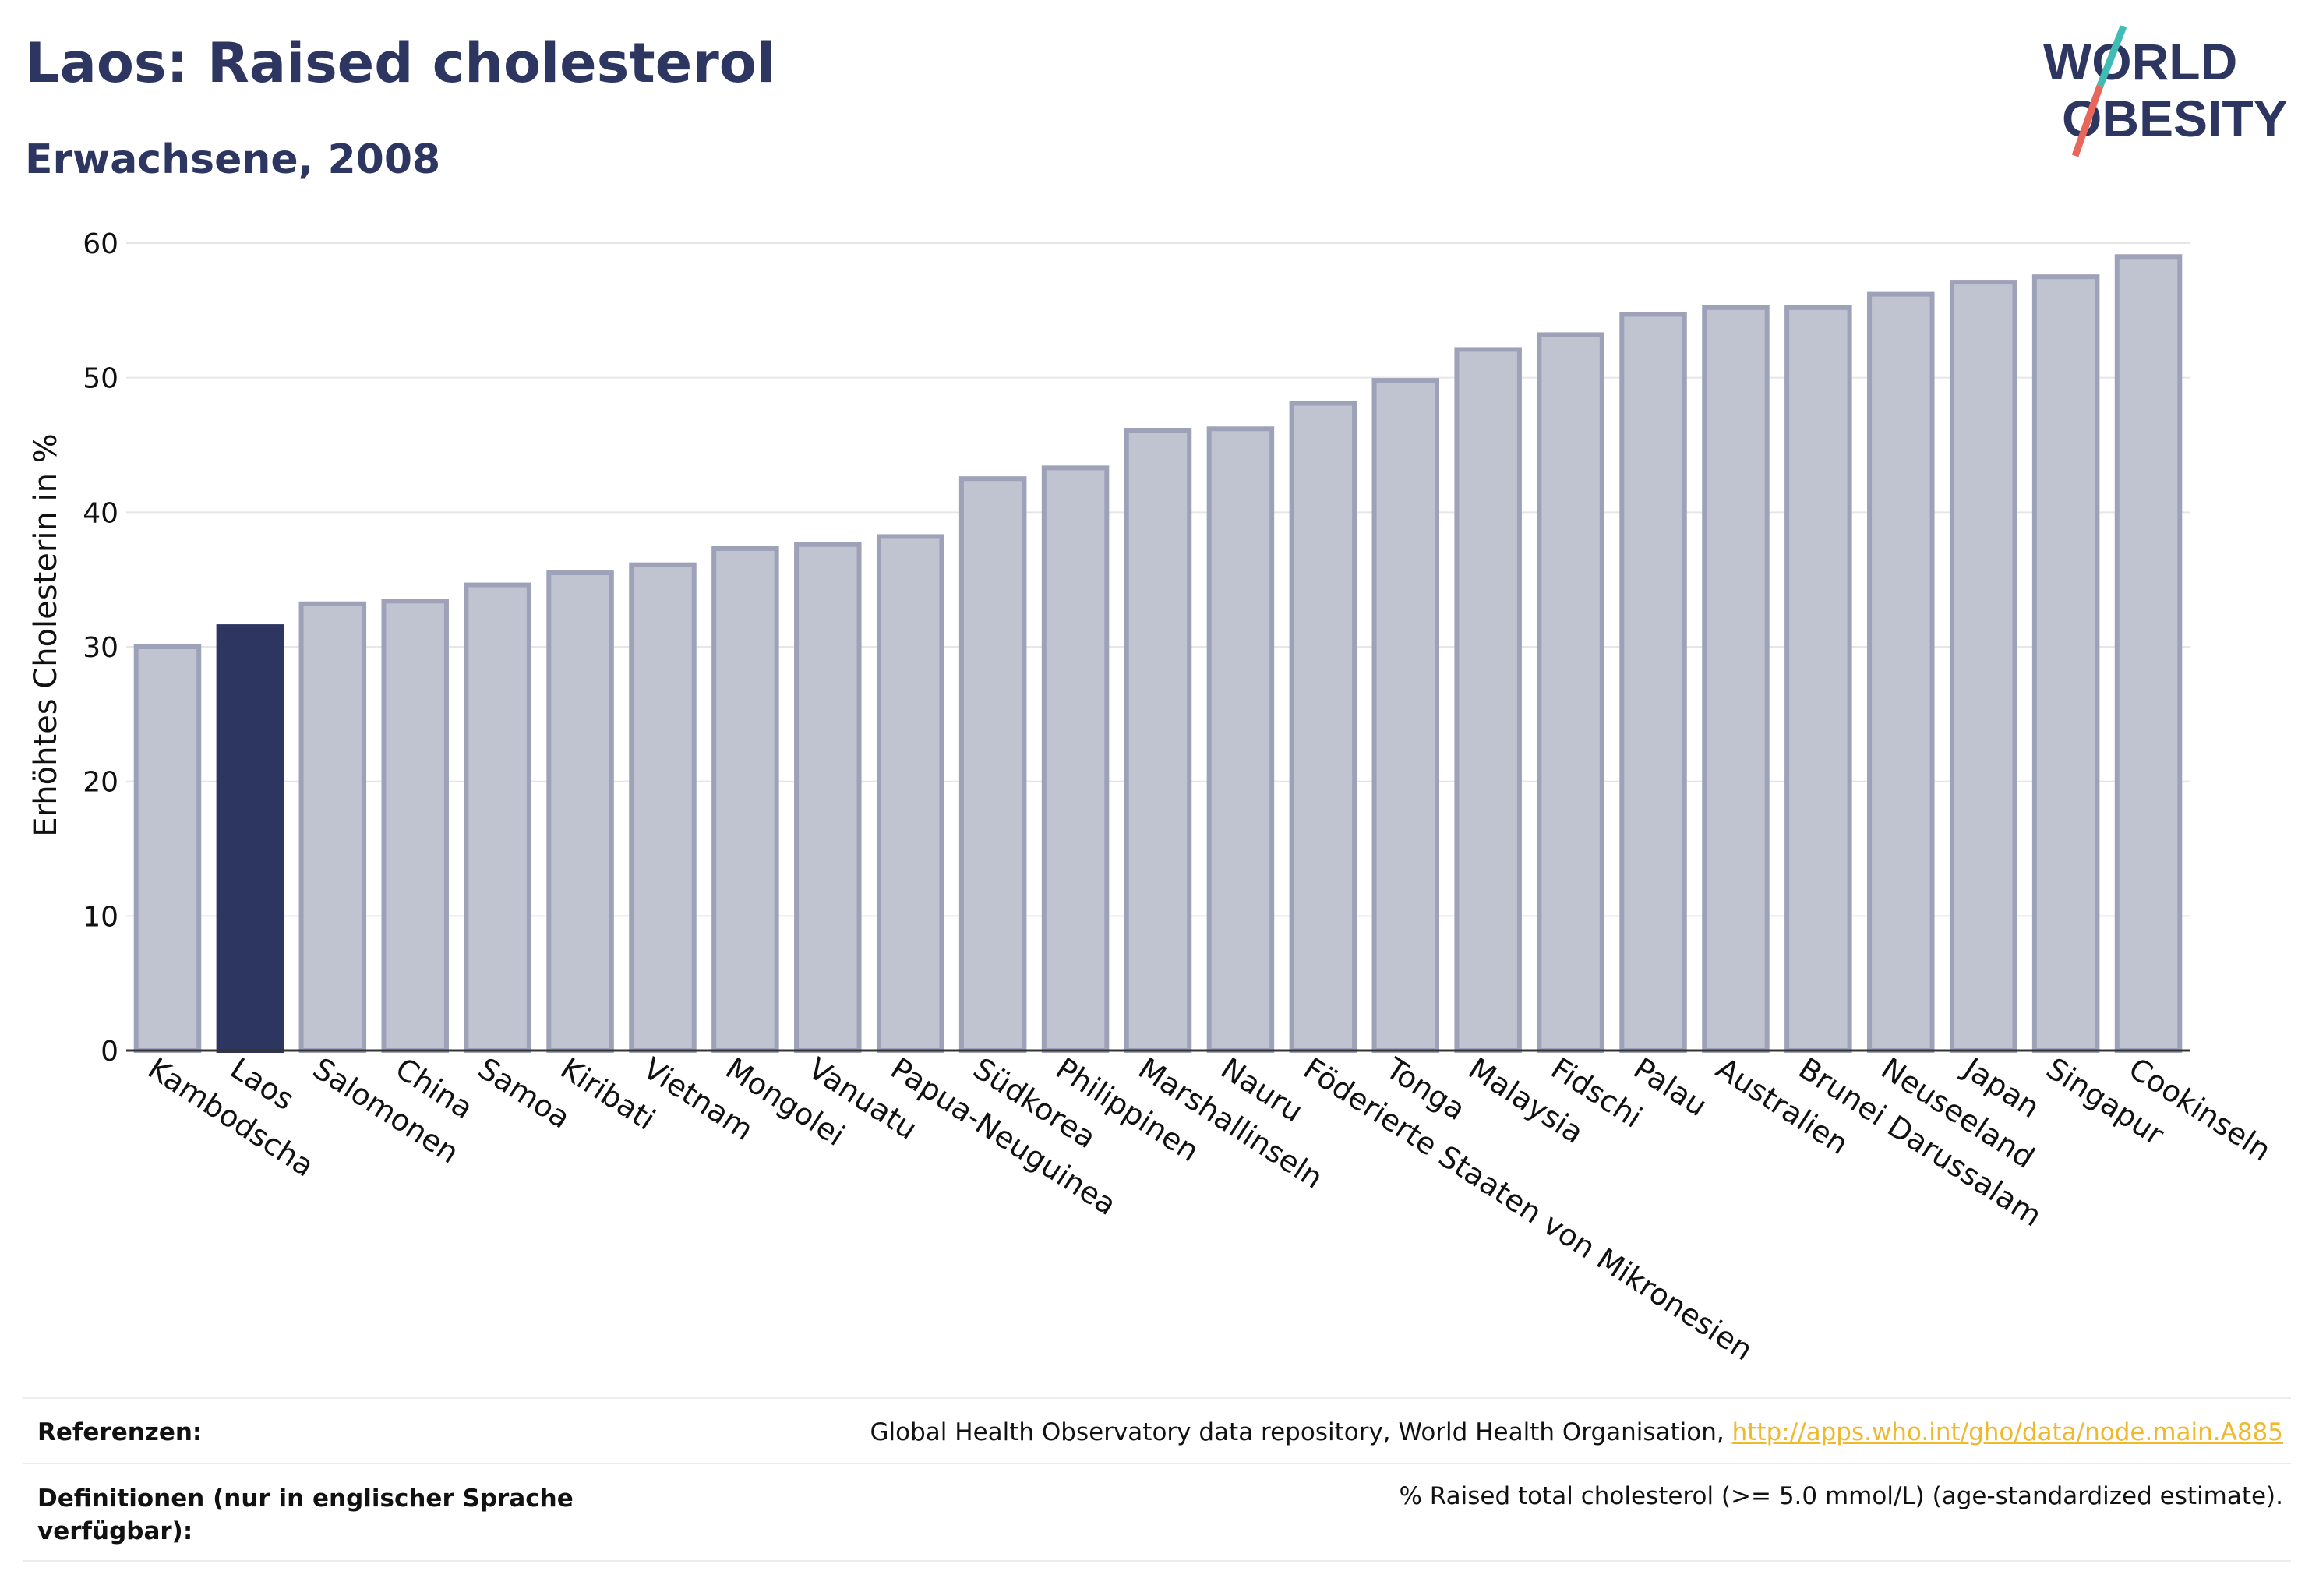  I want to click on definitions-label-line2: verfügbar):, so click(115, 1531).